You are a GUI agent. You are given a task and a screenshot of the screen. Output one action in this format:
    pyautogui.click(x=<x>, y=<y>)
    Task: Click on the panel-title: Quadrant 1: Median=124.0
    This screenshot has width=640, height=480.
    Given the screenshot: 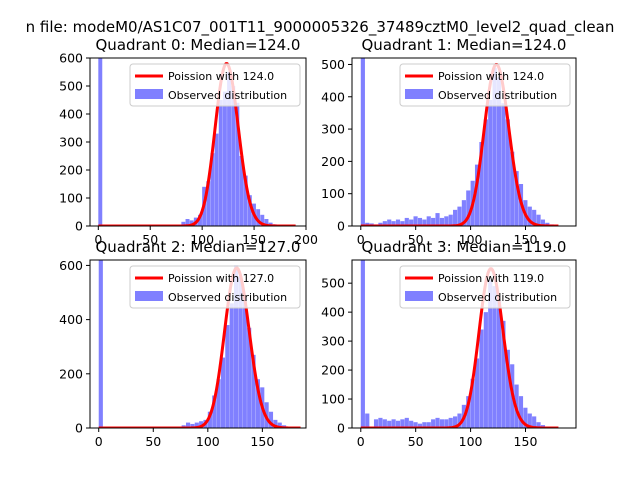 What is the action you would take?
    pyautogui.click(x=464, y=45)
    